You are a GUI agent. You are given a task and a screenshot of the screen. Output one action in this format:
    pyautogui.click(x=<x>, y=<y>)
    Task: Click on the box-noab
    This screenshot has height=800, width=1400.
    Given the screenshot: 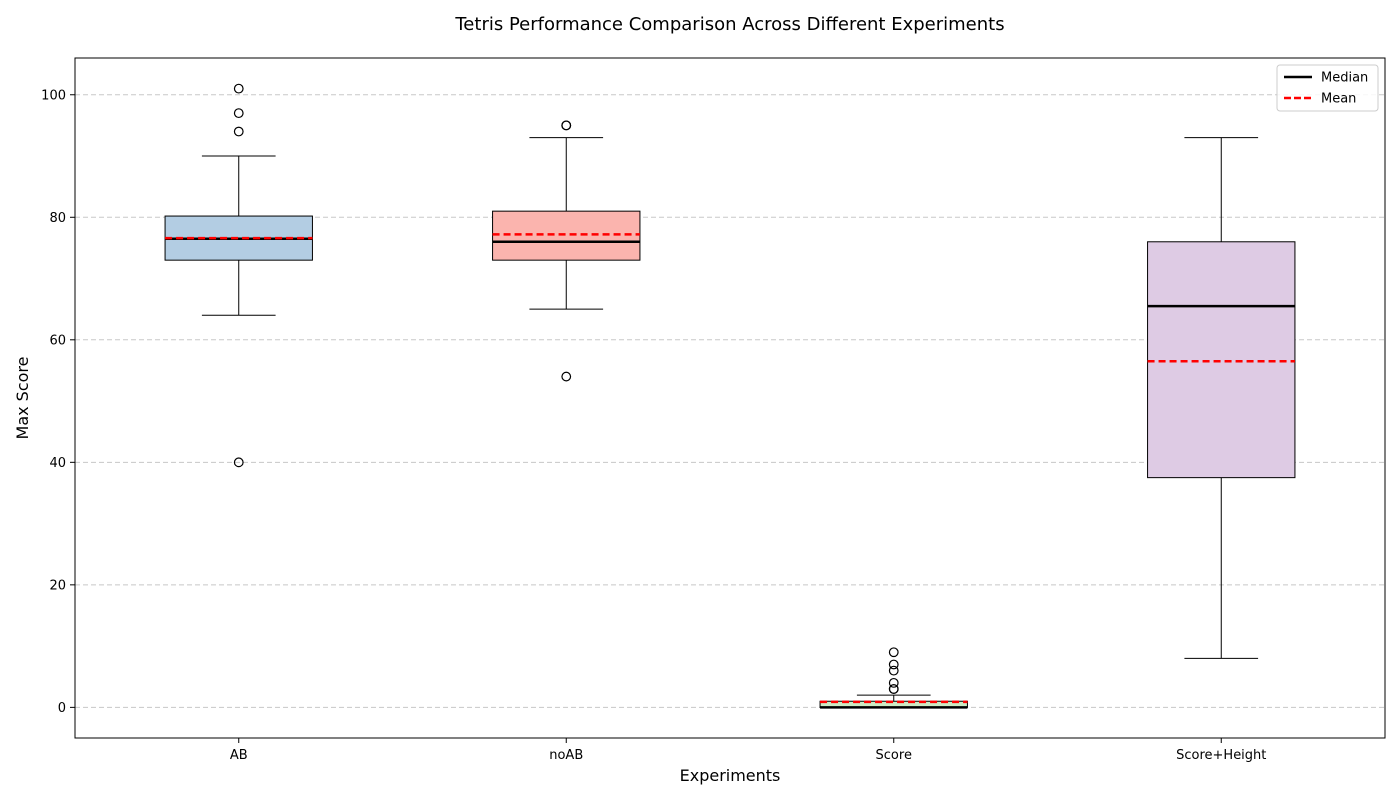 What is the action you would take?
    pyautogui.click(x=566, y=251)
    